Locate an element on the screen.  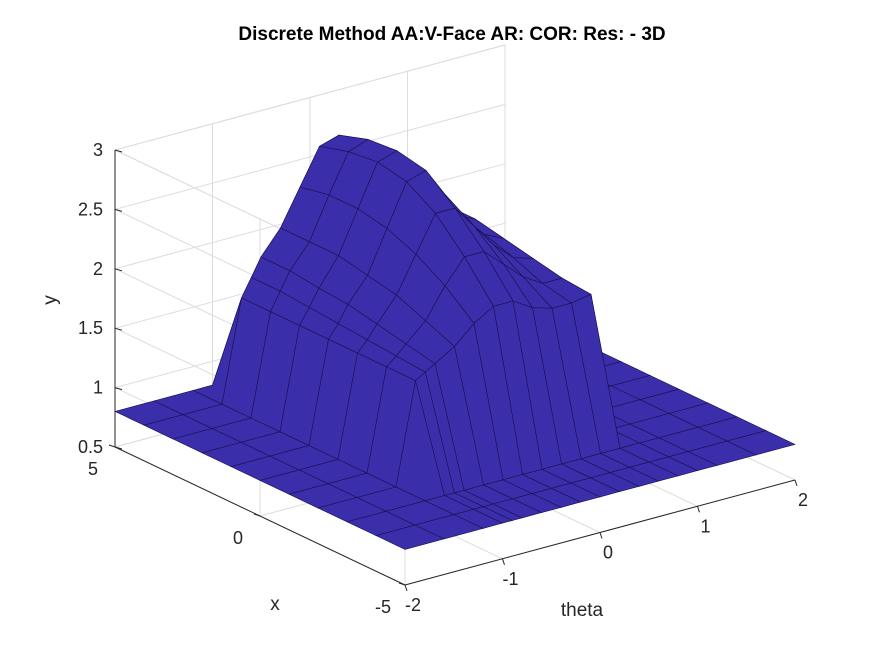
x-tick-label: 5 is located at coordinates (93, 469).